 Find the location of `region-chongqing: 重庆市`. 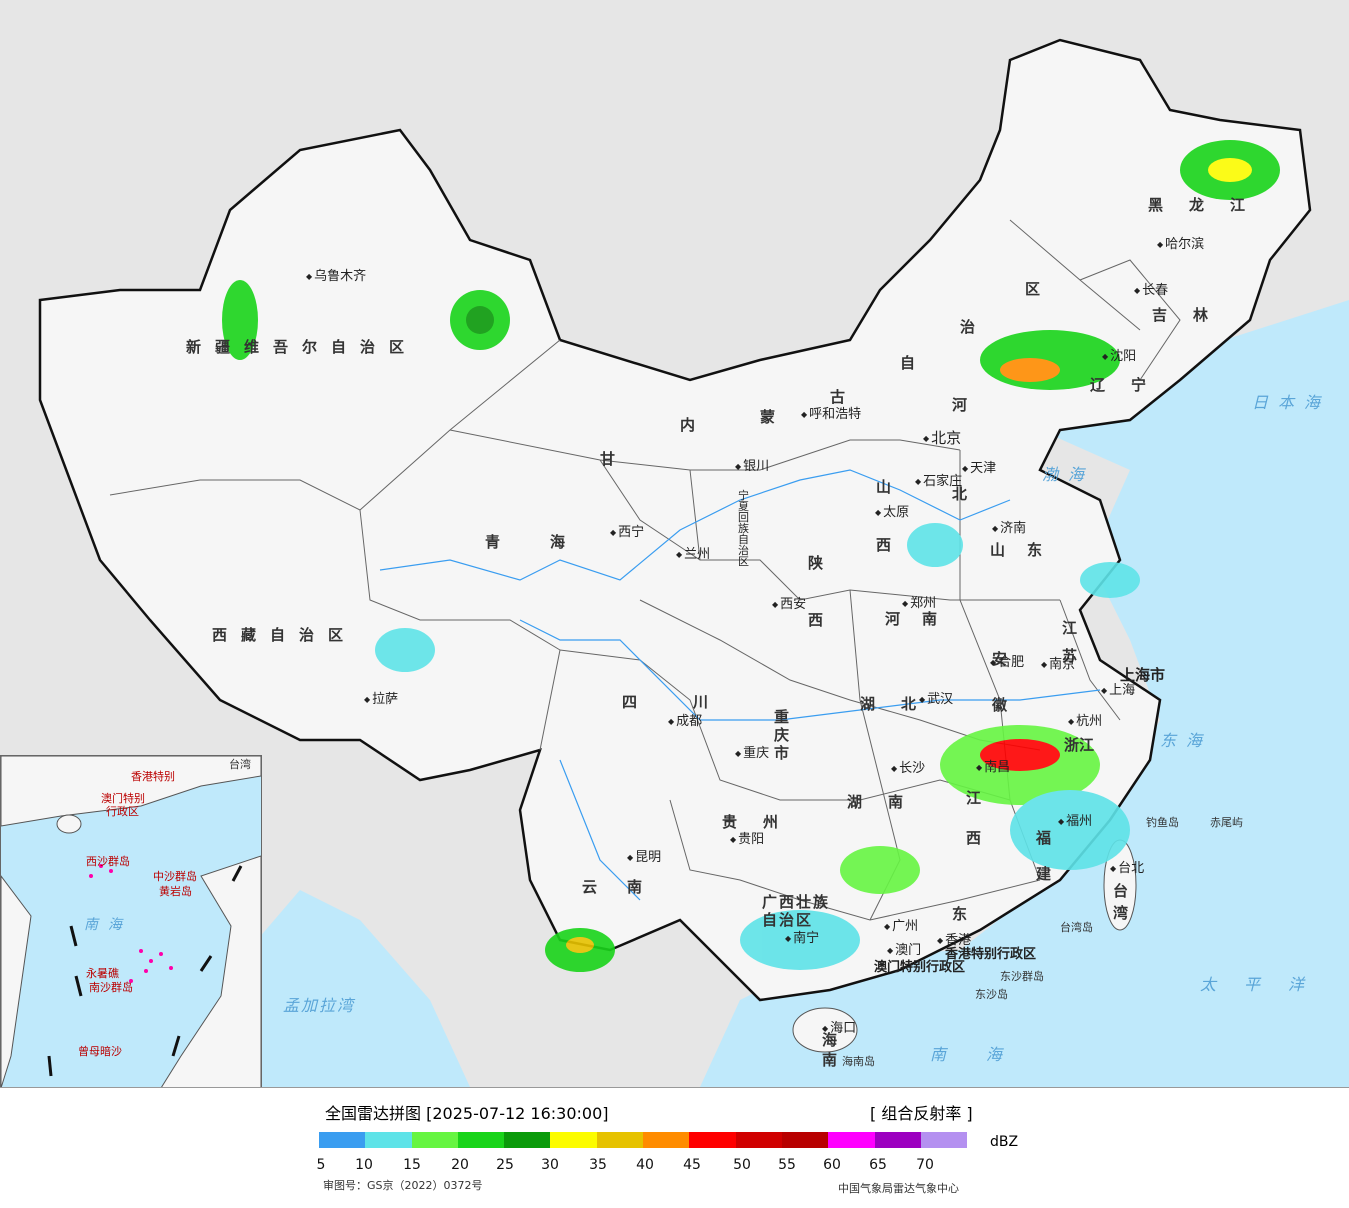

region-chongqing: 重庆市 is located at coordinates (782, 735).